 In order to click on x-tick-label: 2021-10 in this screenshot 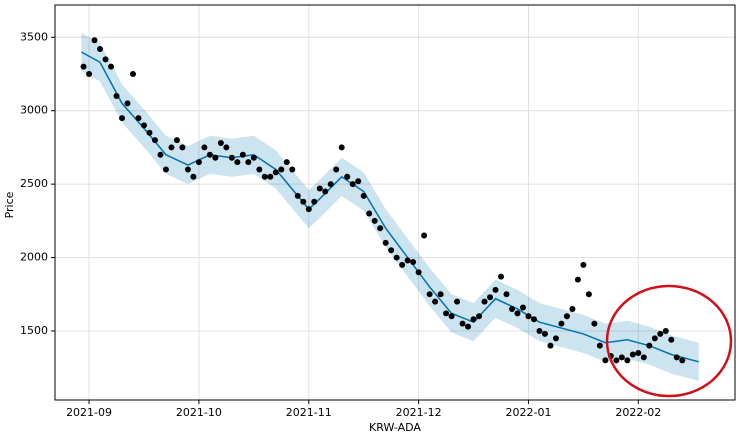, I will do `click(199, 412)`.